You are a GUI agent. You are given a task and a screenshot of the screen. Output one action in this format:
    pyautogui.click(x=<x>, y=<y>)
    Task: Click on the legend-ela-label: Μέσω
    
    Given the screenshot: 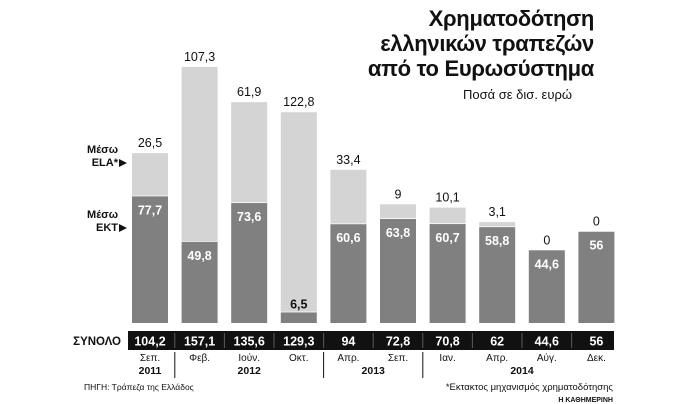 What is the action you would take?
    pyautogui.click(x=102, y=150)
    